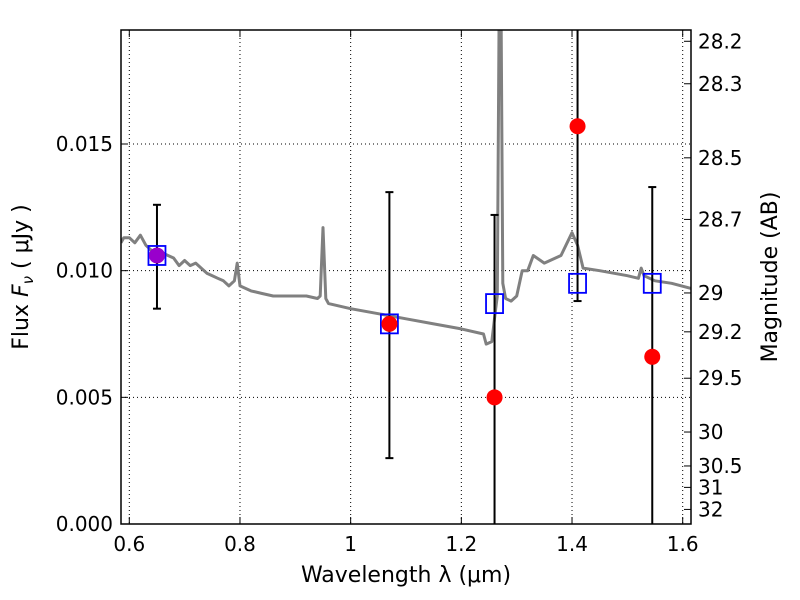 The image size is (800, 600). Describe the element at coordinates (770, 277) in the screenshot. I see `y2-axis-label: Magnitude (AB)` at that location.